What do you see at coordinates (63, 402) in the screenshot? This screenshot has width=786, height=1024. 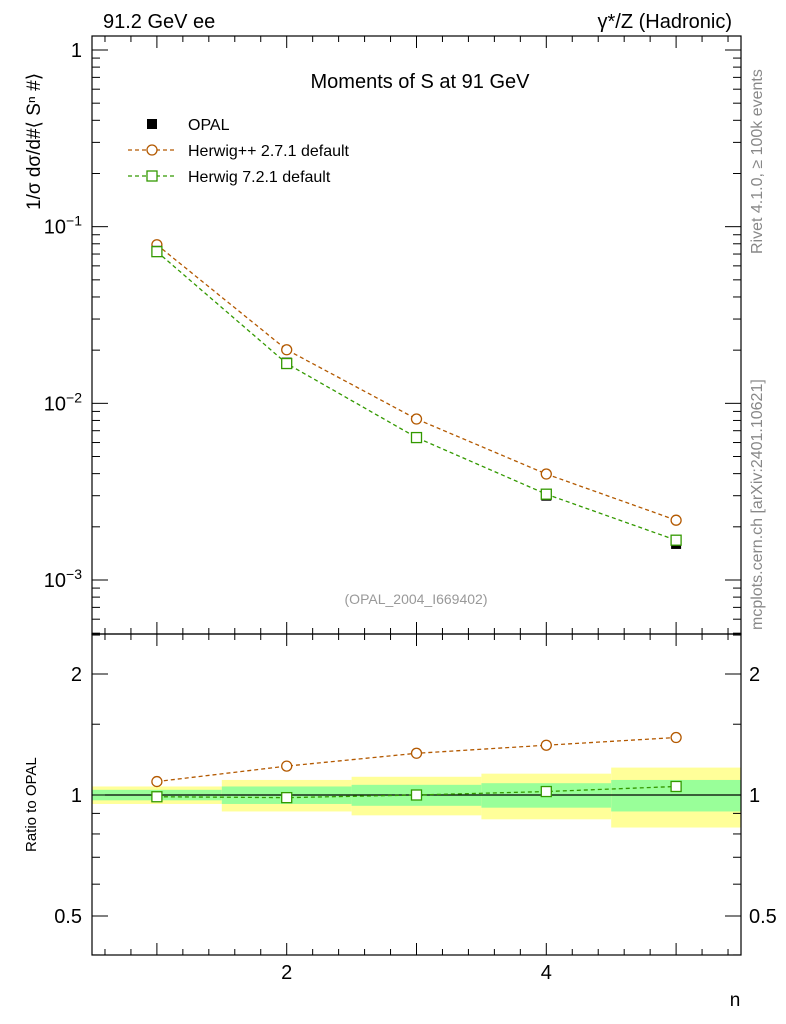 I see `y-tick-label: 10⁻²` at bounding box center [63, 402].